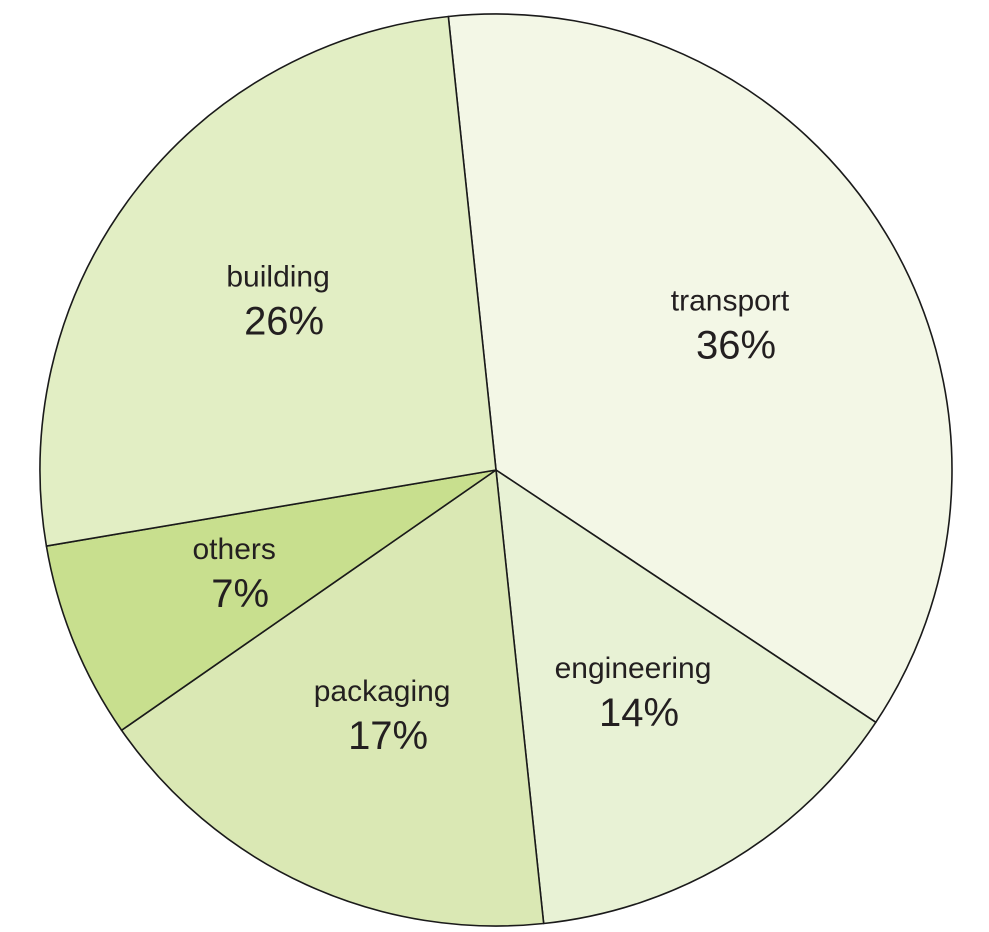 This screenshot has width=989, height=932. What do you see at coordinates (240, 594) in the screenshot?
I see `slice-value-others: 7%` at bounding box center [240, 594].